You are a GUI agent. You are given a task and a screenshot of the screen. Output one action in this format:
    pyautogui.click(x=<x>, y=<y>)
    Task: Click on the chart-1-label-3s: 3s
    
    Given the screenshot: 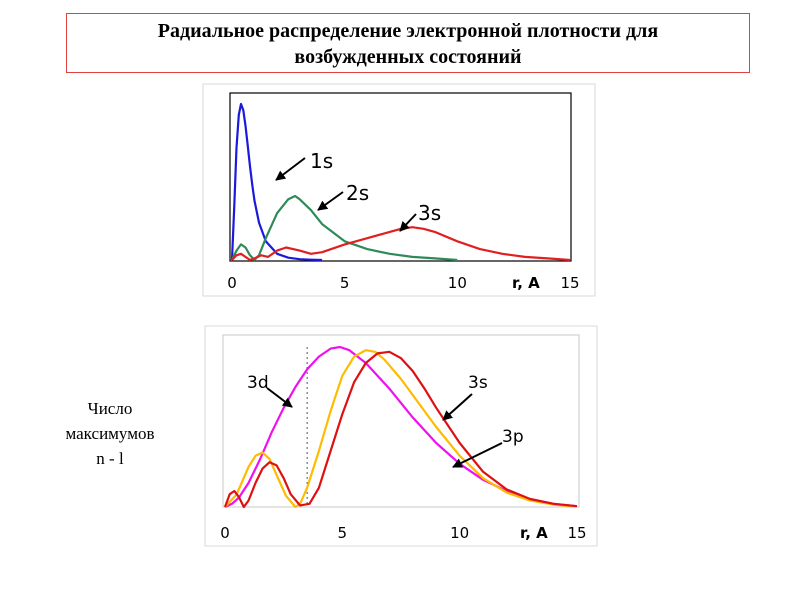 What is the action you would take?
    pyautogui.click(x=429, y=213)
    